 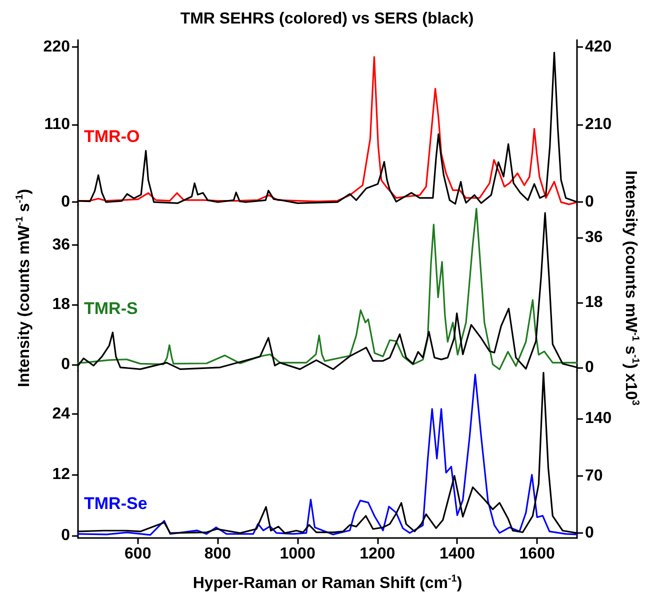 I want to click on y-tick-label: 18, so click(x=61, y=305).